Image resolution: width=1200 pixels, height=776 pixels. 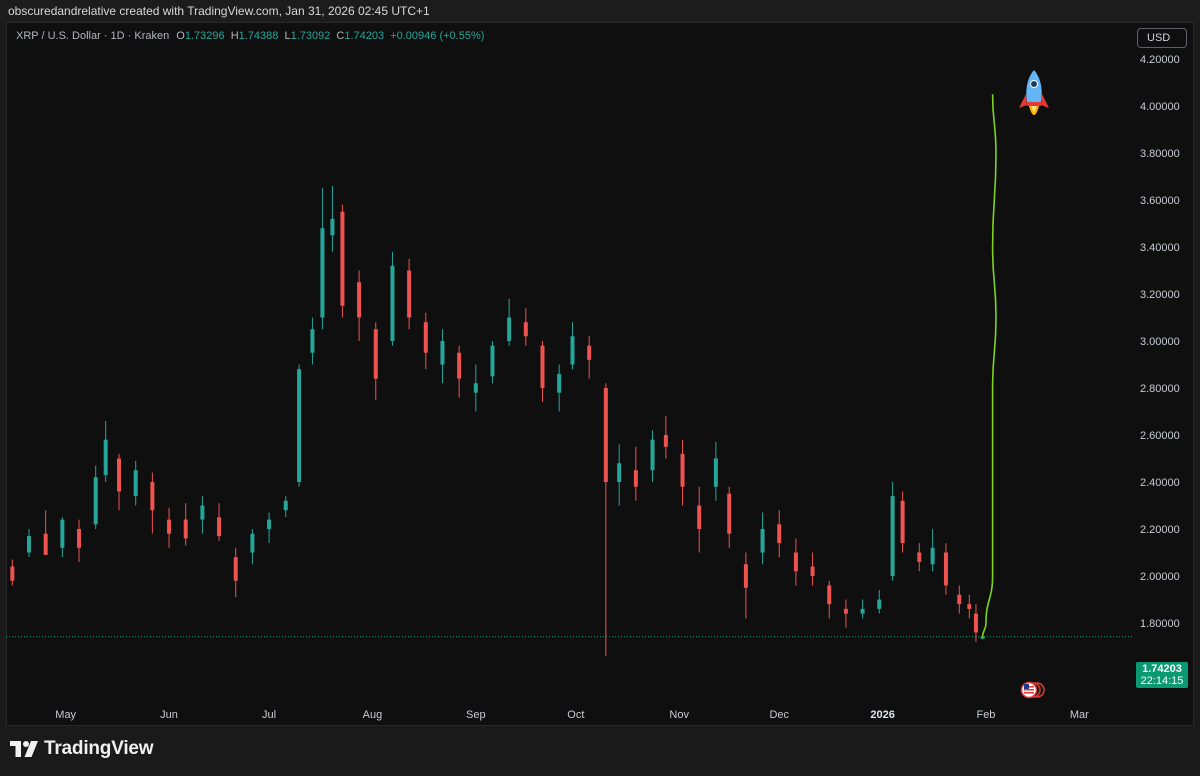 What do you see at coordinates (882, 715) in the screenshot?
I see `x-tick-8: 2026` at bounding box center [882, 715].